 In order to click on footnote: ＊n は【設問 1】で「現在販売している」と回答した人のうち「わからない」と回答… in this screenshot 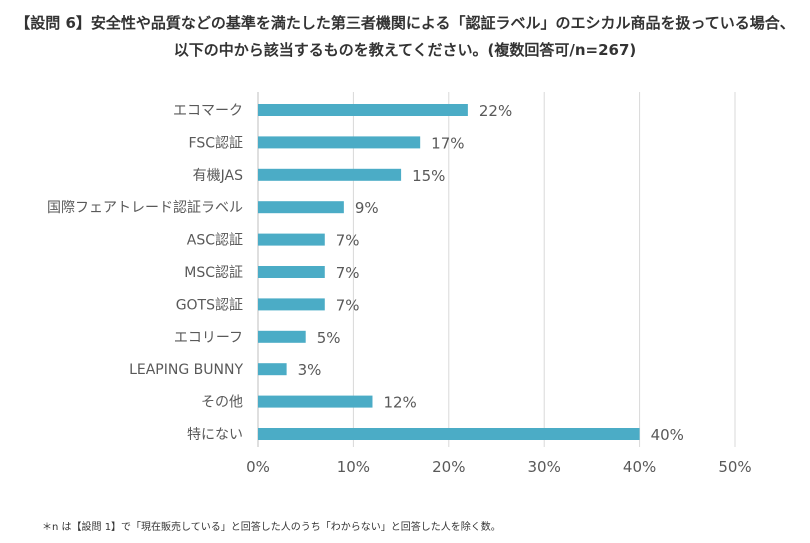, I will do `click(271, 527)`.